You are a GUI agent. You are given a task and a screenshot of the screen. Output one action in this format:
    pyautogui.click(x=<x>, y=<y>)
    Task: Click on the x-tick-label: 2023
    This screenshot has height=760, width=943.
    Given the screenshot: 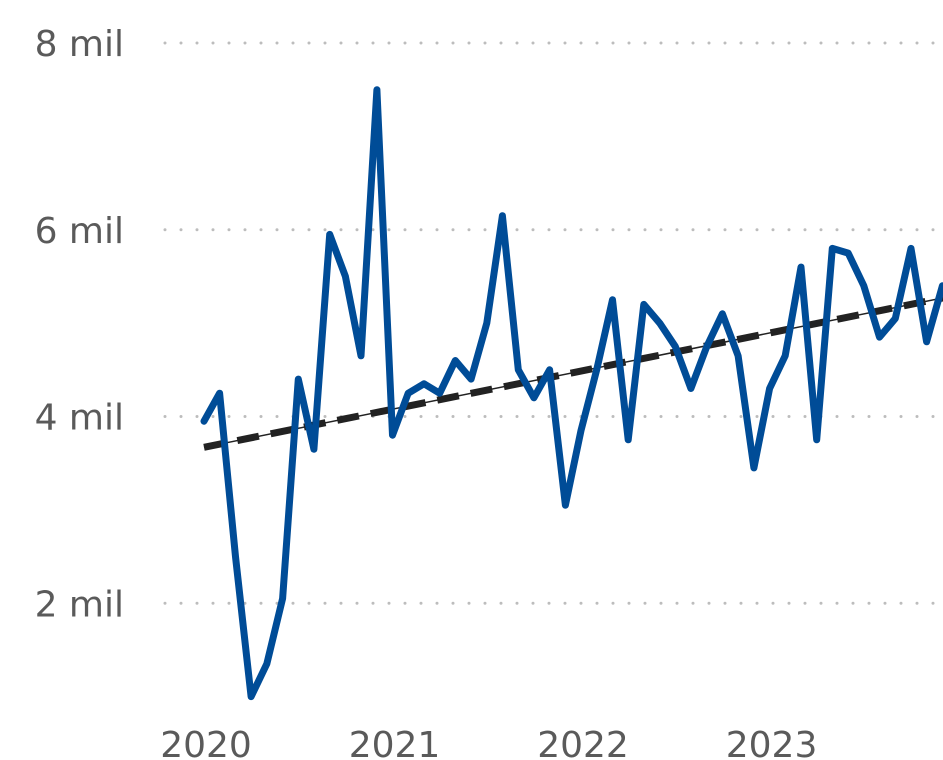 What is the action you would take?
    pyautogui.click(x=772, y=742)
    